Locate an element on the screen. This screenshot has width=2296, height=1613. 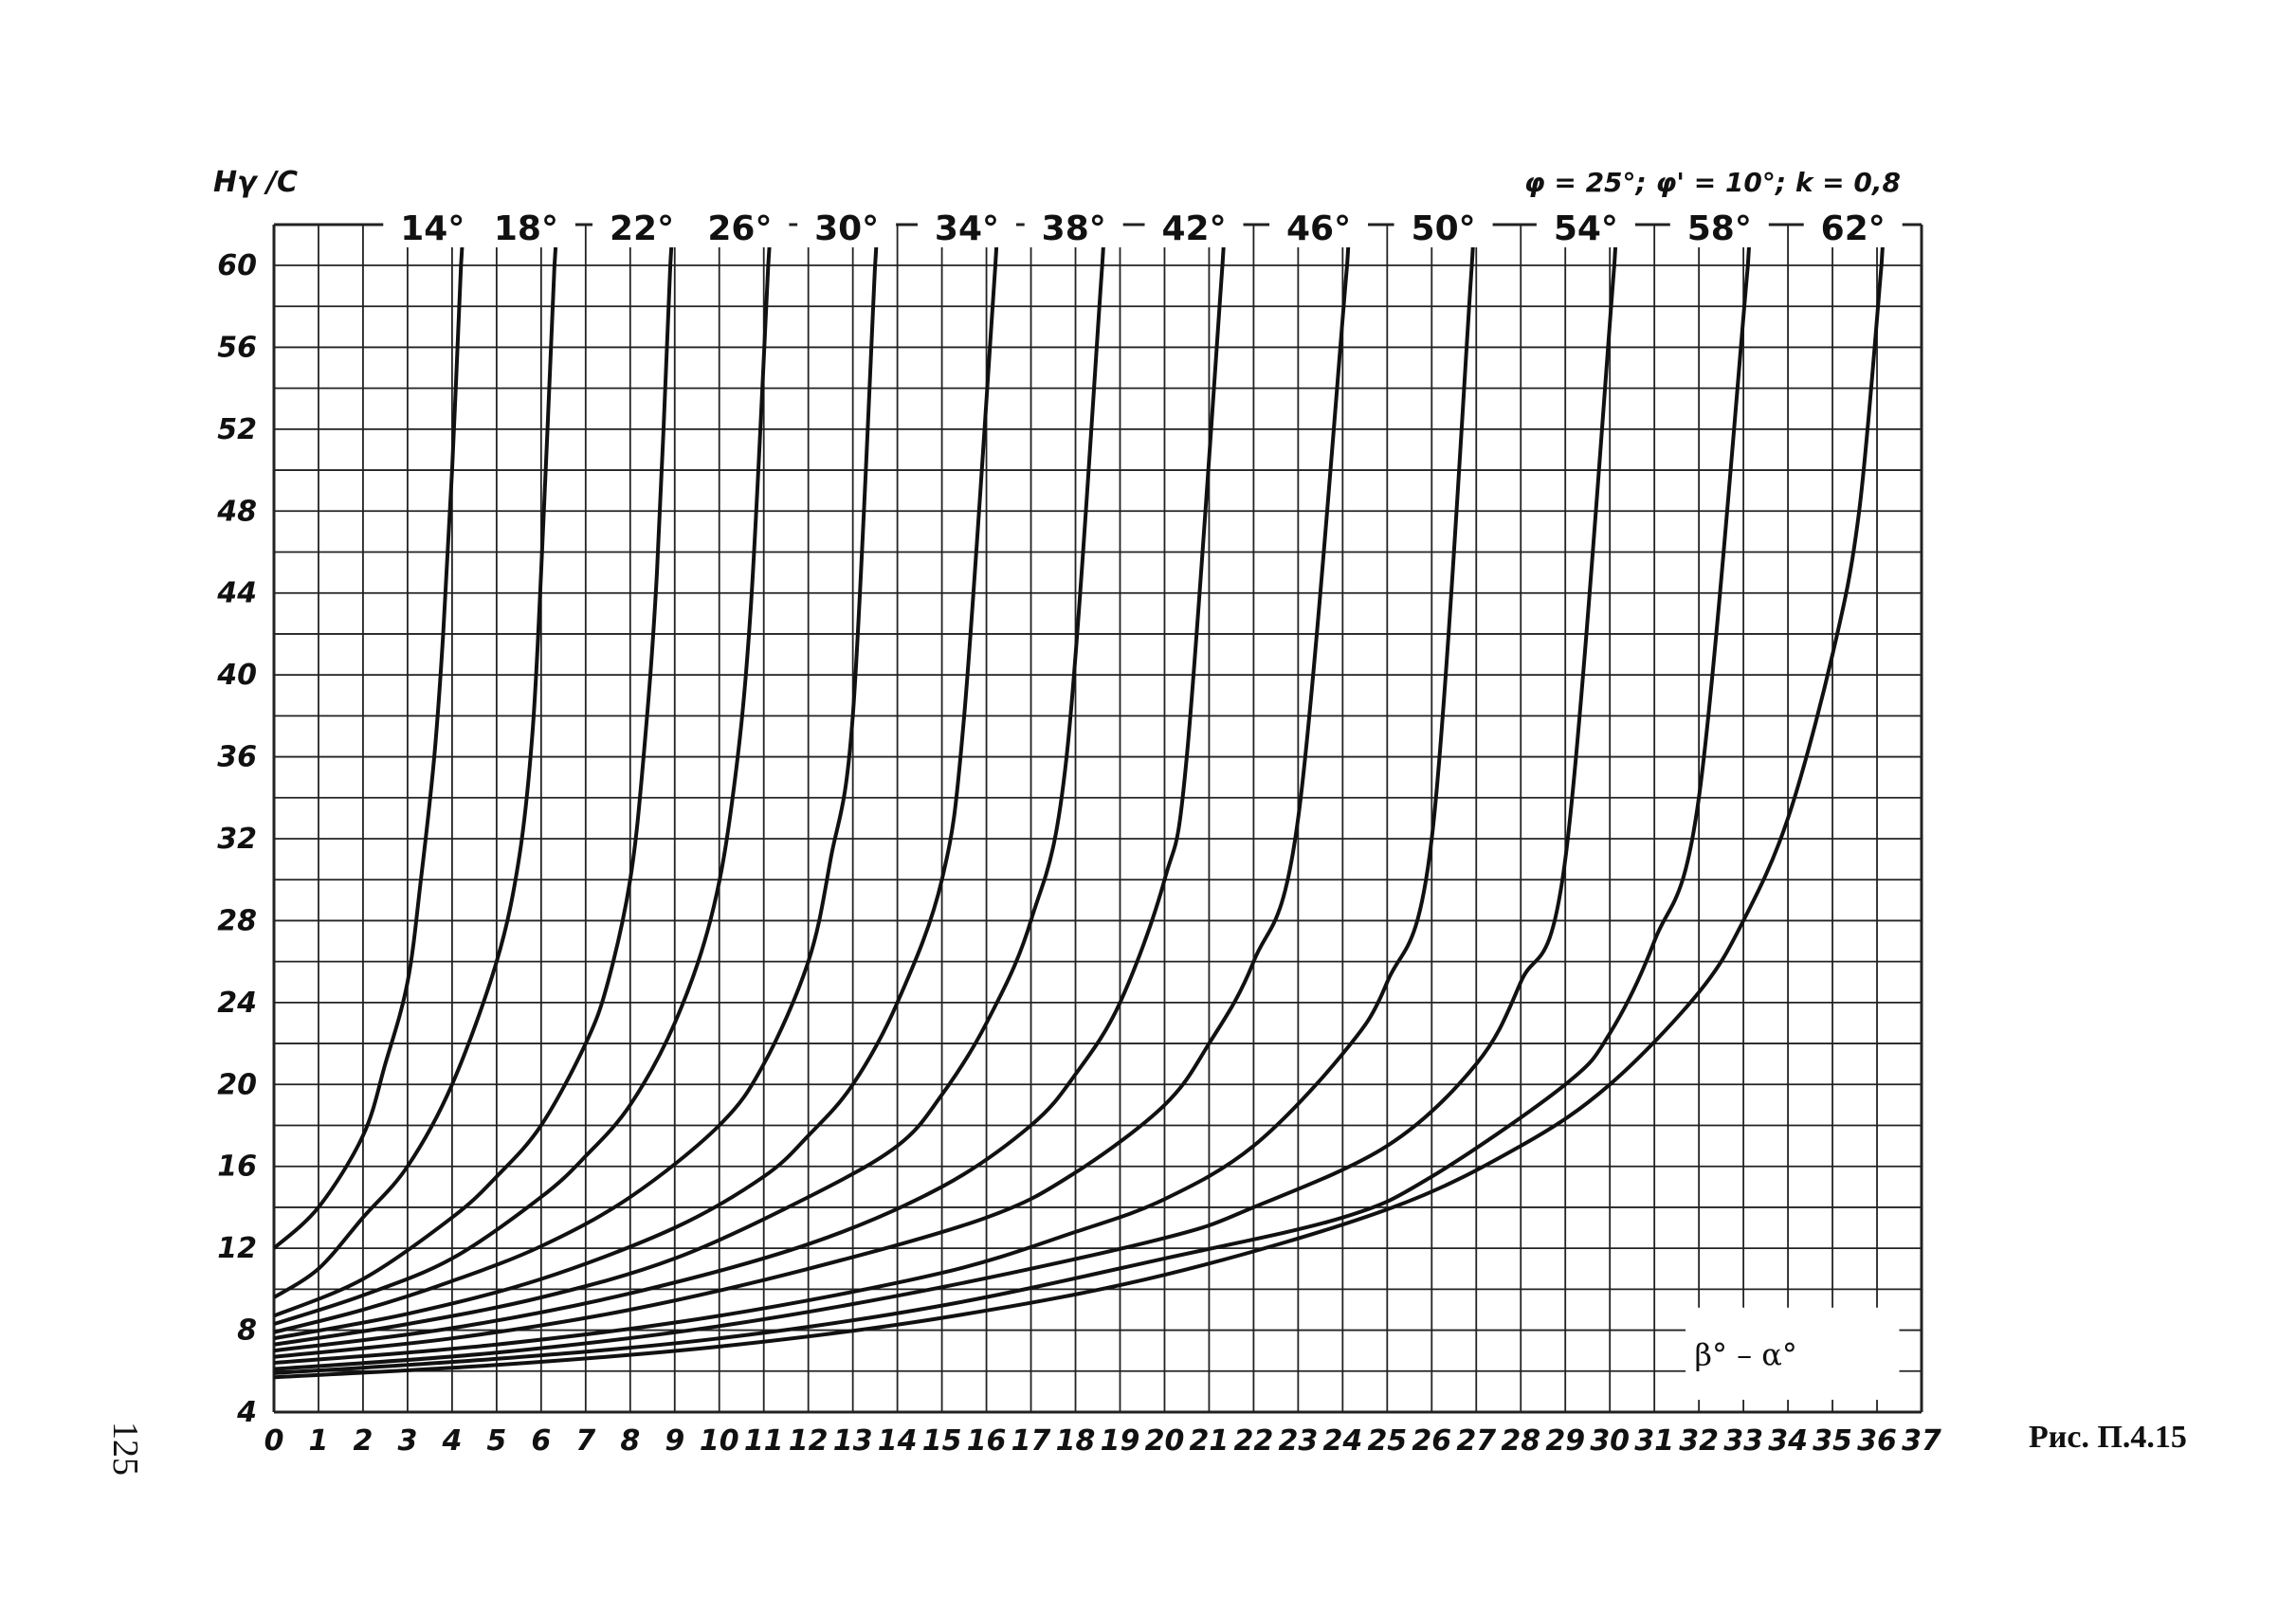
y-tick-label: 16 is located at coordinates (237, 1167).